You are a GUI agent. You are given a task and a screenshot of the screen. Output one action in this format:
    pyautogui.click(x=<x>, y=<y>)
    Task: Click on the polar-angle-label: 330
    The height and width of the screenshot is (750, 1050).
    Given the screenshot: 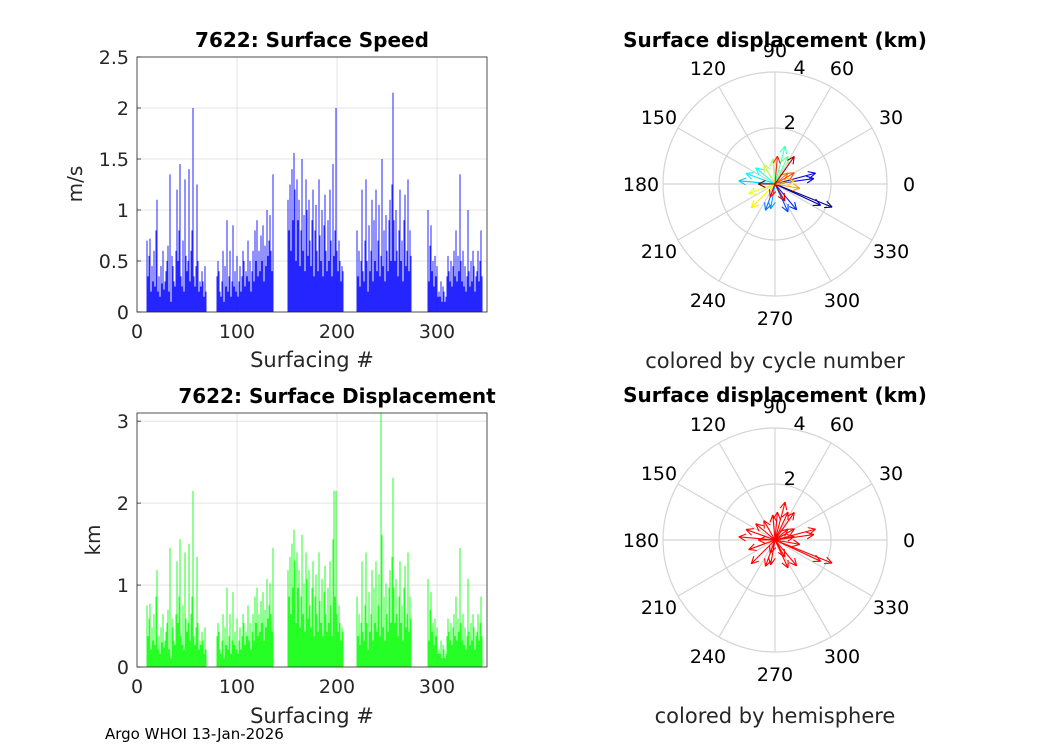 What is the action you would take?
    pyautogui.click(x=891, y=608)
    